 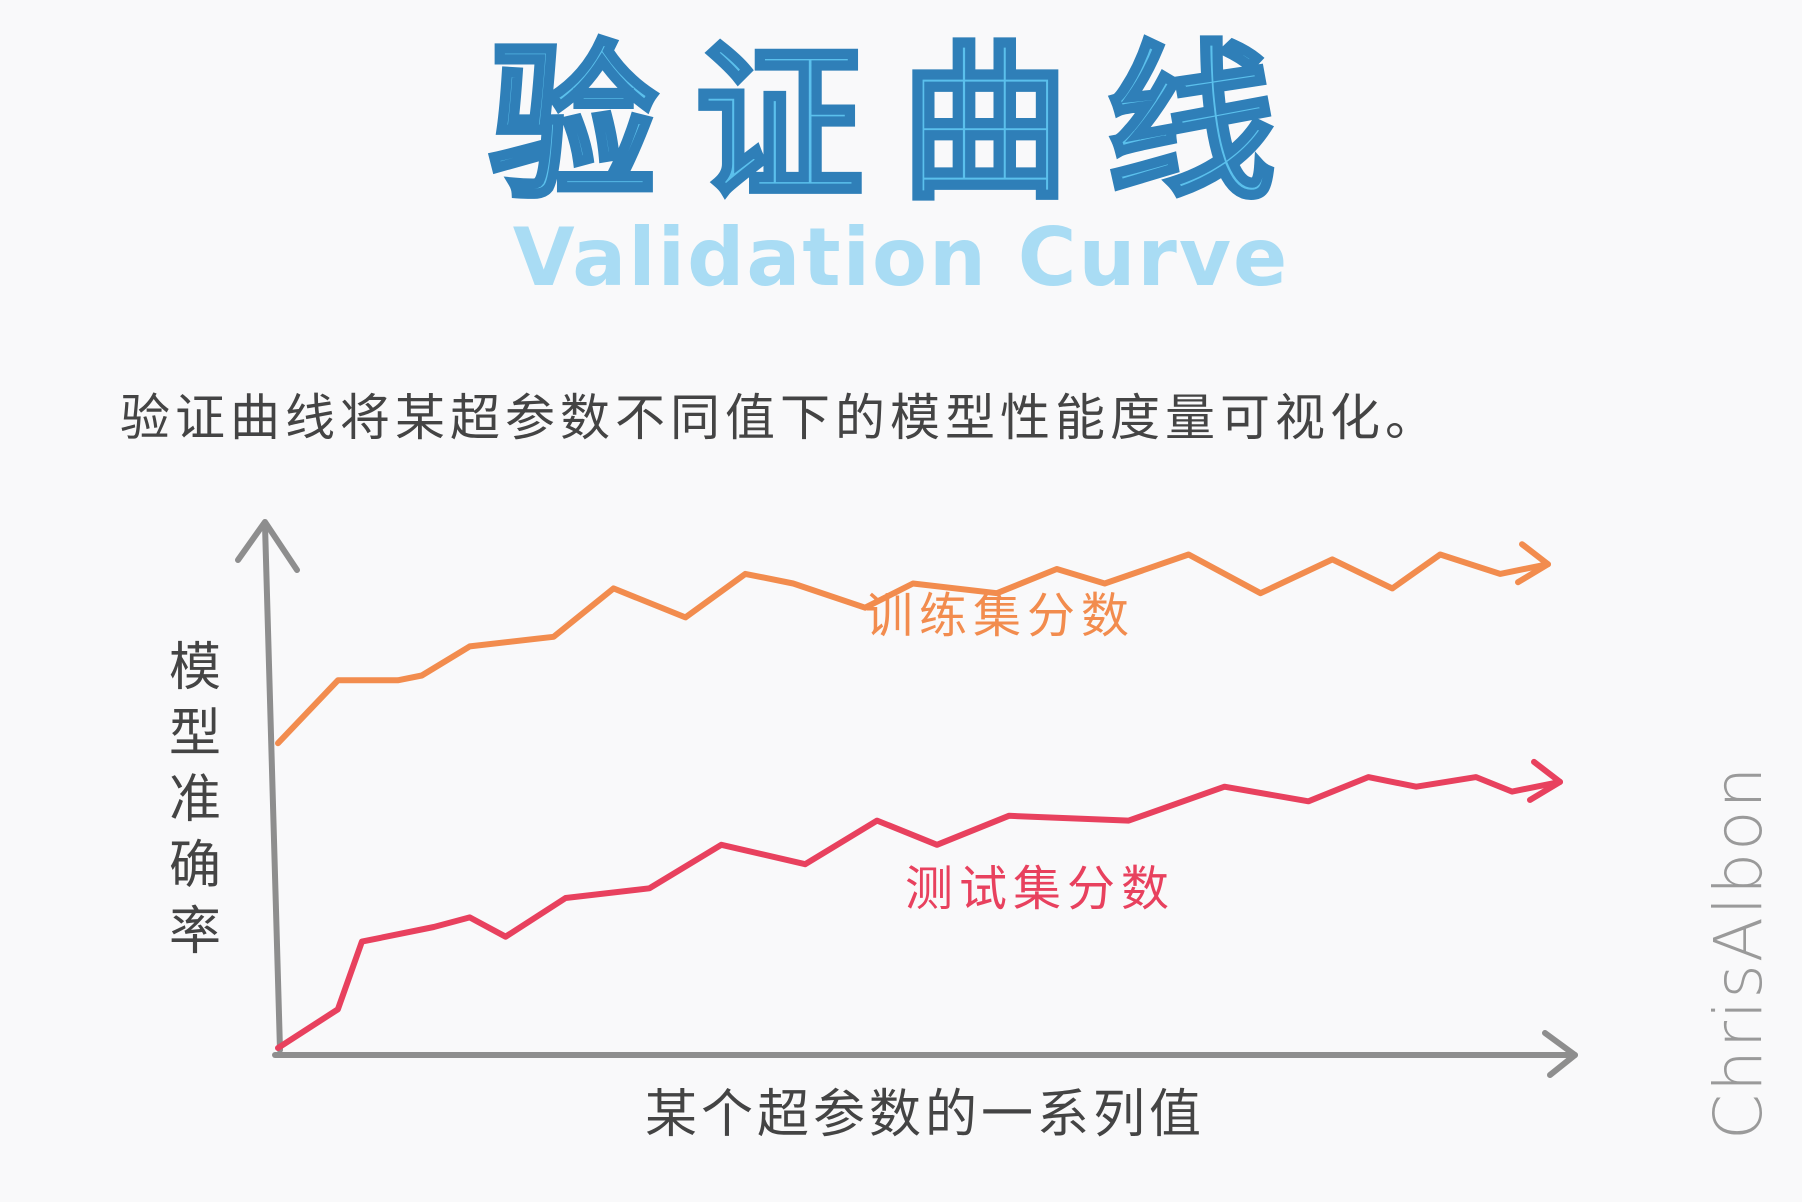 What do you see at coordinates (780, 418) in the screenshot?
I see `subtitle-description: 验证曲线将某超参数不同值下的模型性能度量可视化。` at bounding box center [780, 418].